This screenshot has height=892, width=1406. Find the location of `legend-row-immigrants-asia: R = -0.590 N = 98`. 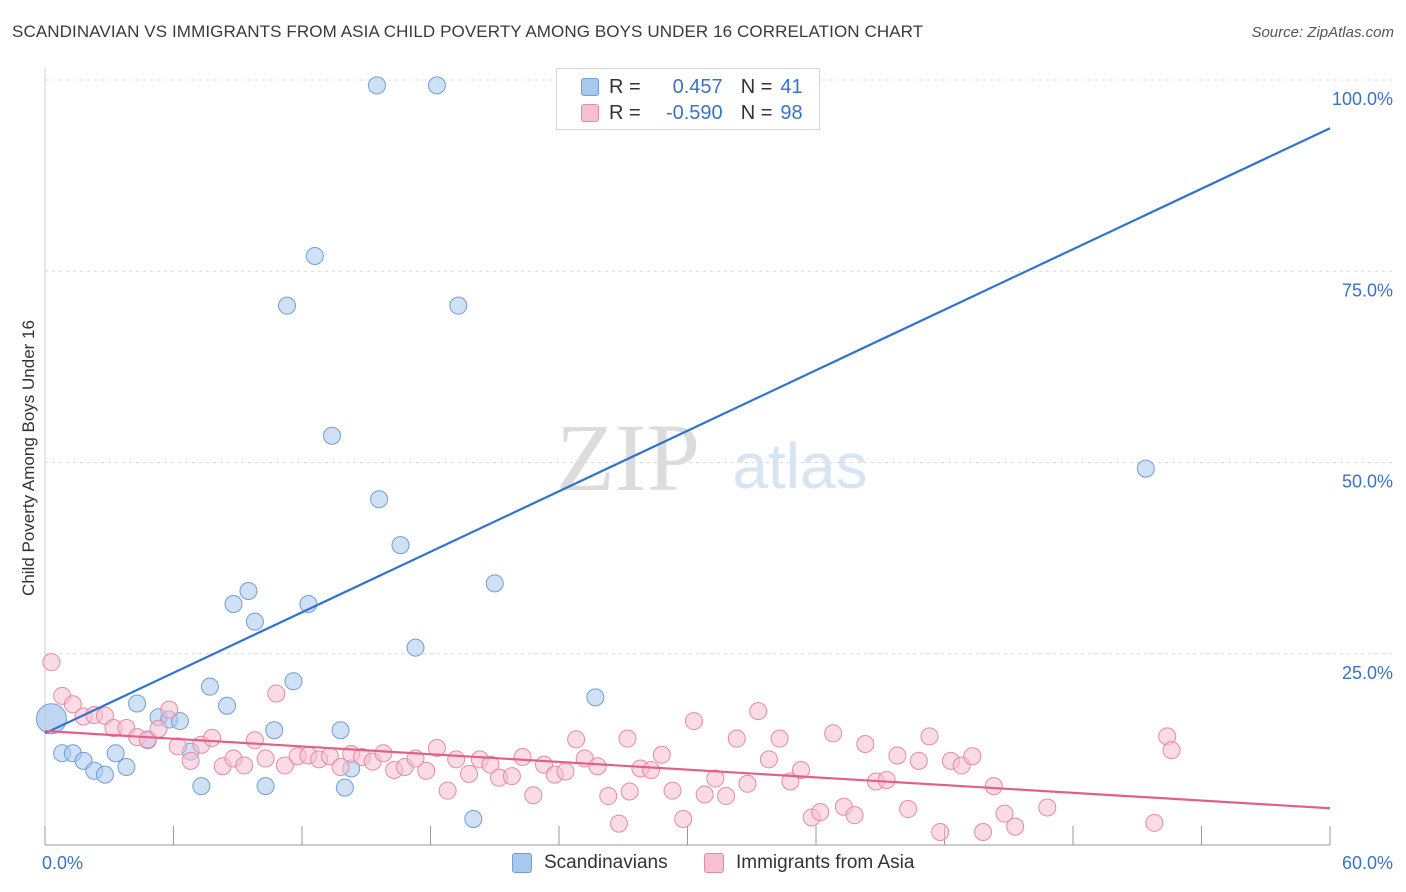

legend-row-immigrants-asia: R = -0.590 N = 98 is located at coordinates (692, 113).